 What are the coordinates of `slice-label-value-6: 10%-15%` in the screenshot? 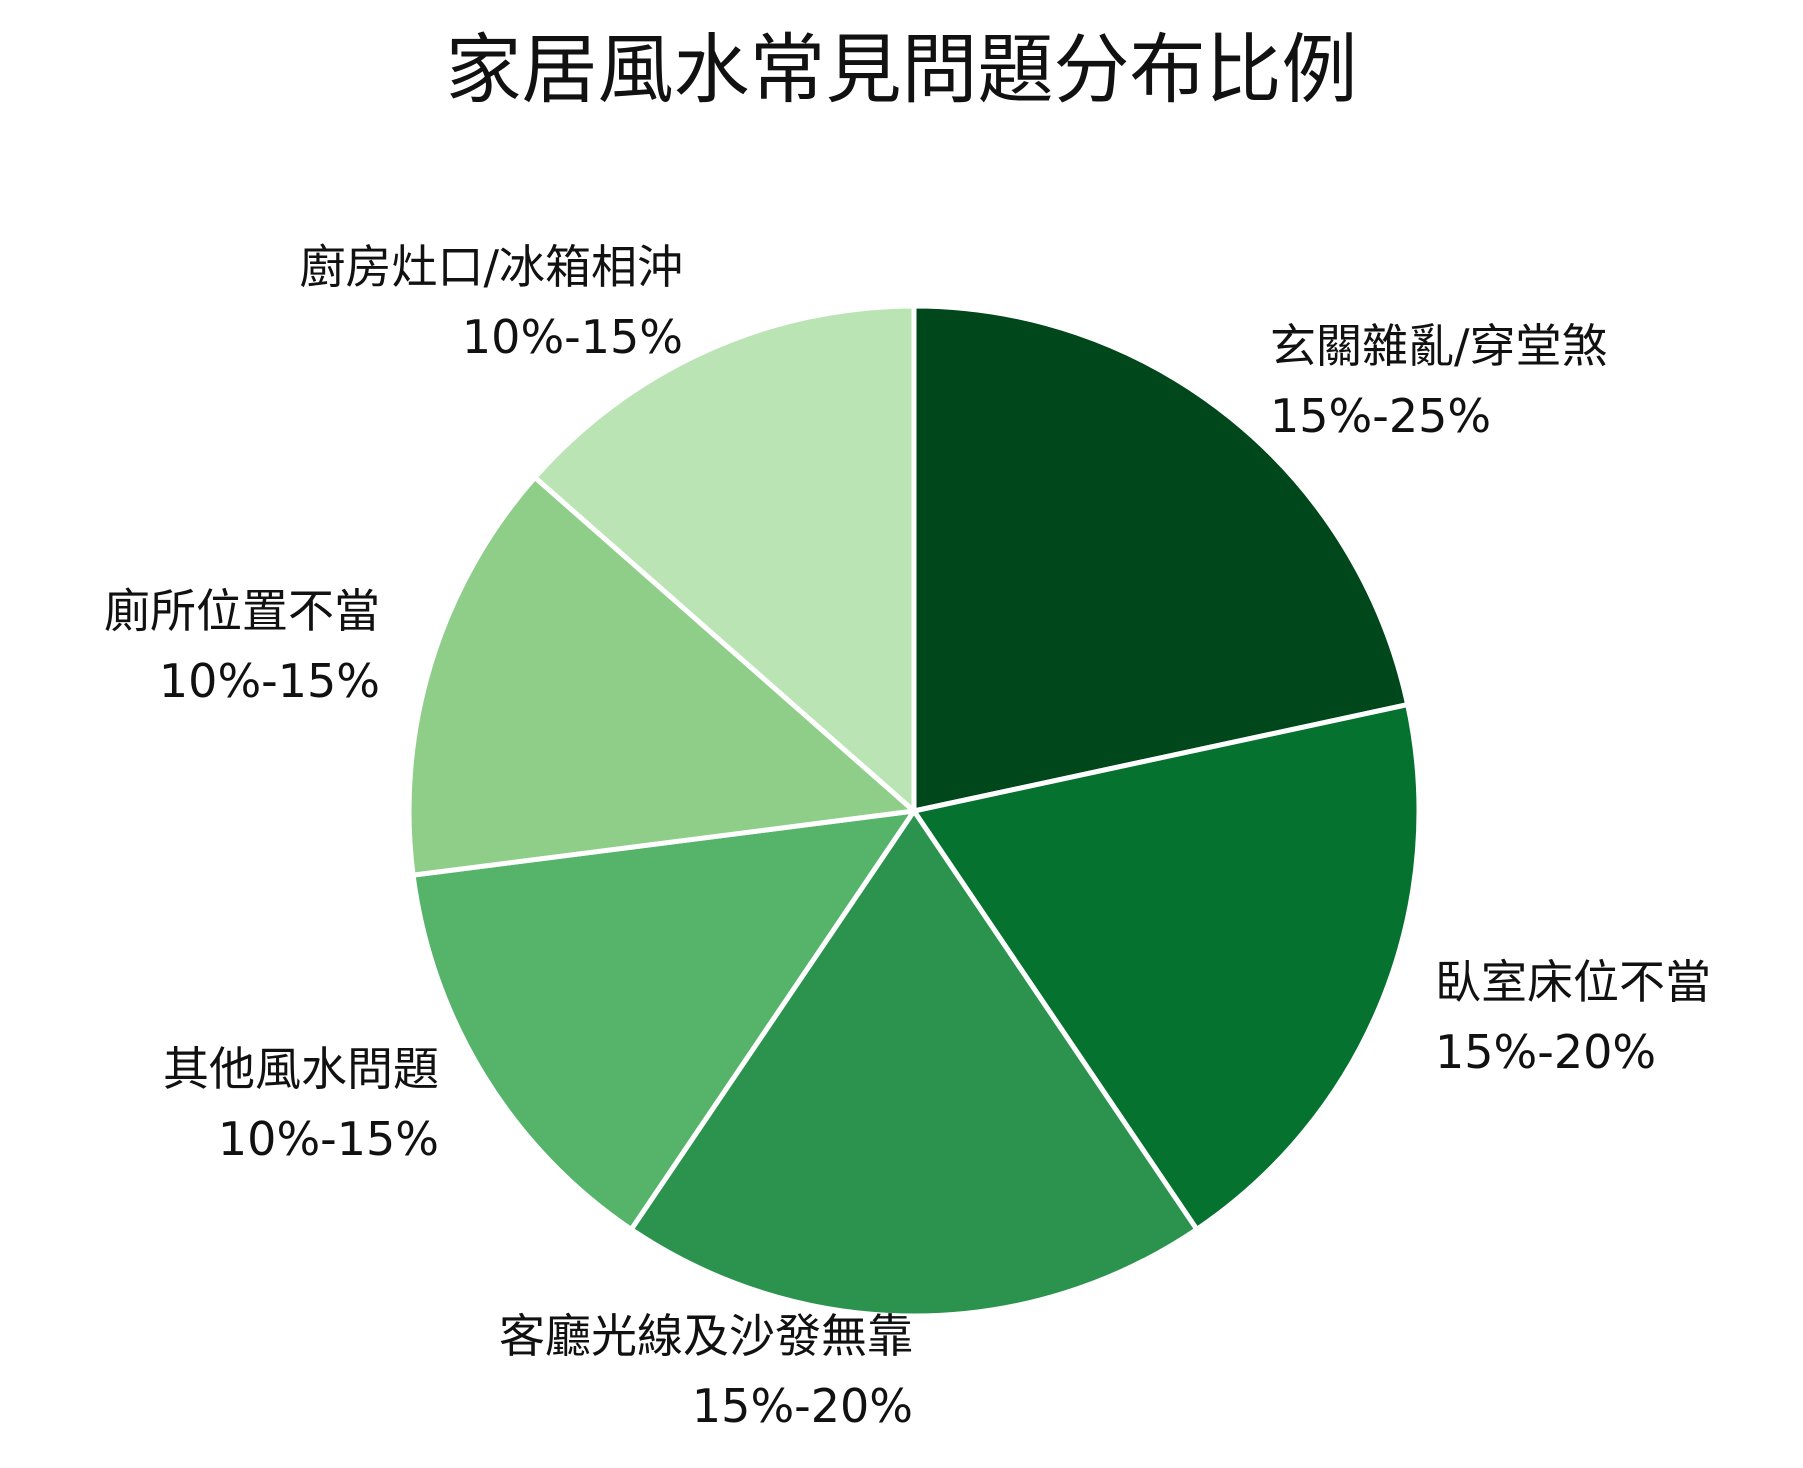 It's located at (572, 337).